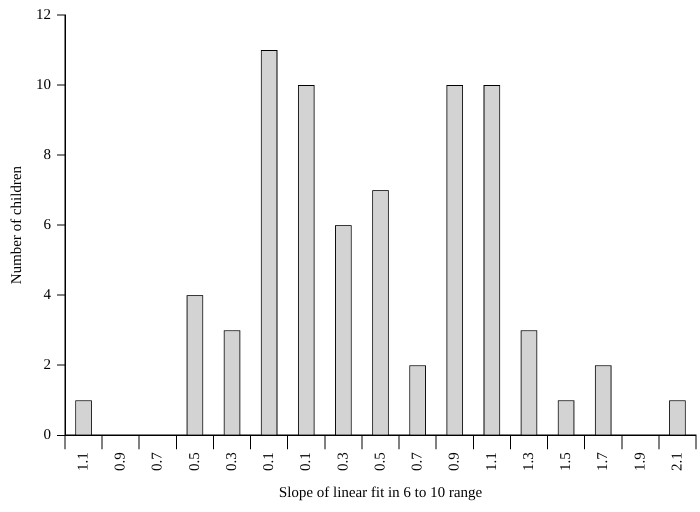 This screenshot has height=512, width=700. What do you see at coordinates (677, 461) in the screenshot?
I see `x-tick-label: 2.1` at bounding box center [677, 461].